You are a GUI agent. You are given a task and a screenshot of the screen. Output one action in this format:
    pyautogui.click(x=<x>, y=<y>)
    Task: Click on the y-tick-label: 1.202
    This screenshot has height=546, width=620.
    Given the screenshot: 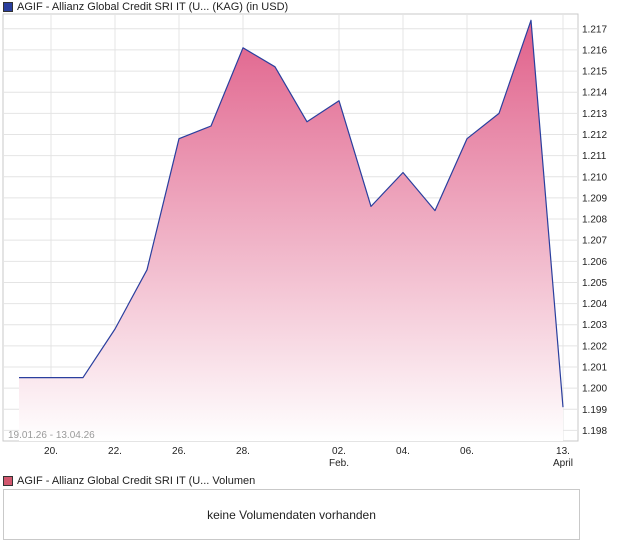 What is the action you would take?
    pyautogui.click(x=594, y=346)
    